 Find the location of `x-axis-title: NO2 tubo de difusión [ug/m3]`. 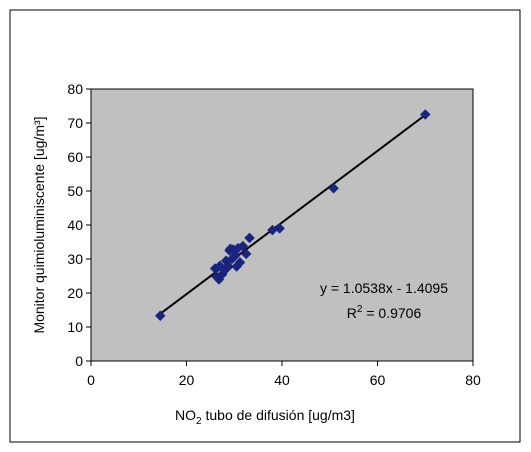

x-axis-title: NO2 tubo de difusión [ug/m3] is located at coordinates (265, 417).